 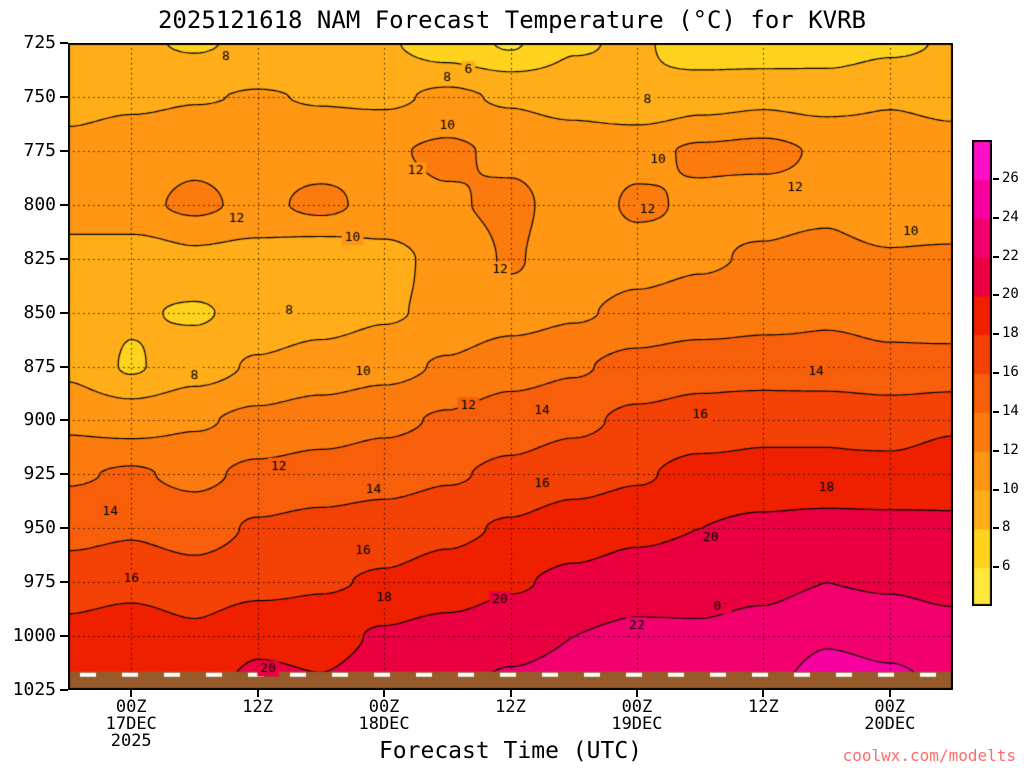 What do you see at coordinates (39, 42) in the screenshot?
I see `pressure-tick-label: 725` at bounding box center [39, 42].